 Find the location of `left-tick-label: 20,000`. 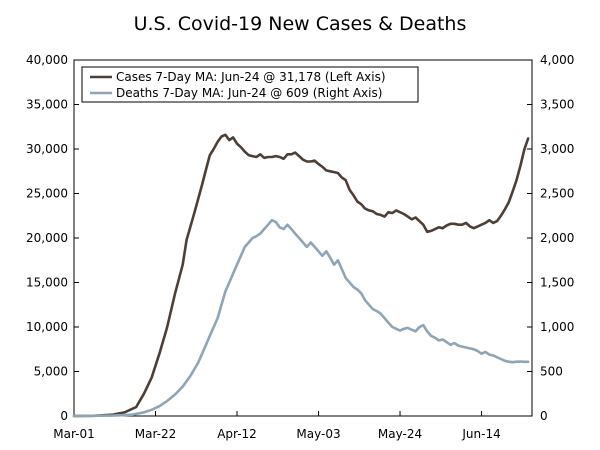

left-tick-label: 20,000 is located at coordinates (47, 238).